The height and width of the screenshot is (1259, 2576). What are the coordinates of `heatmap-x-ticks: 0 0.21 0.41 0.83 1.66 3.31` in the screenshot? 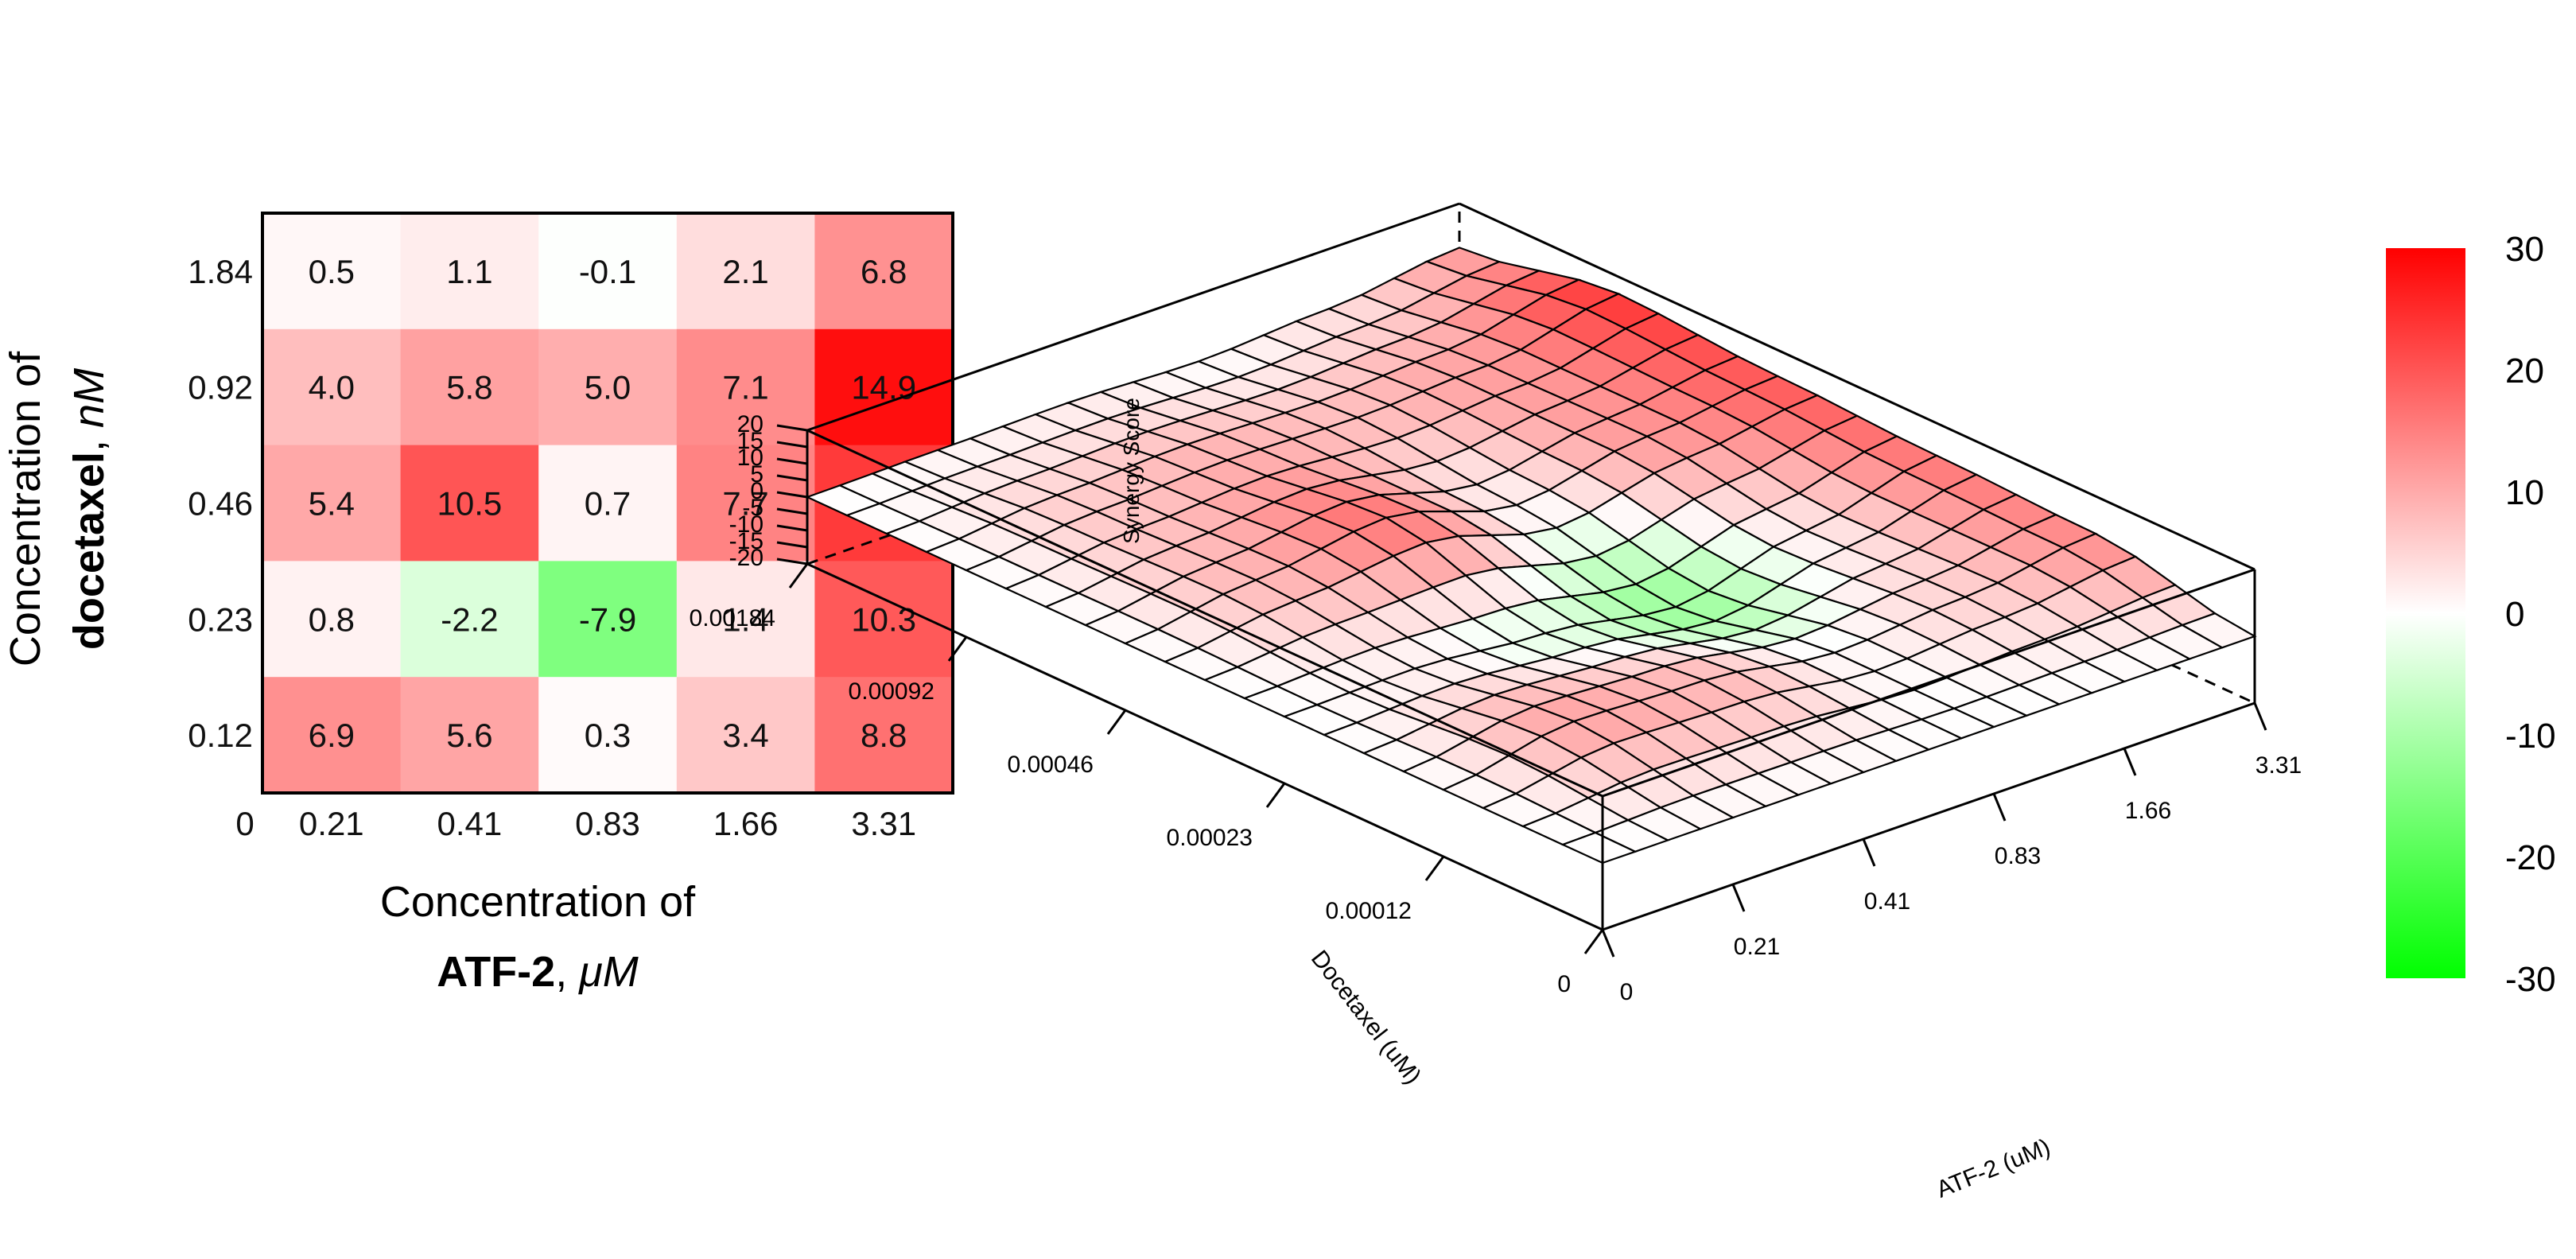 It's located at (575, 823).